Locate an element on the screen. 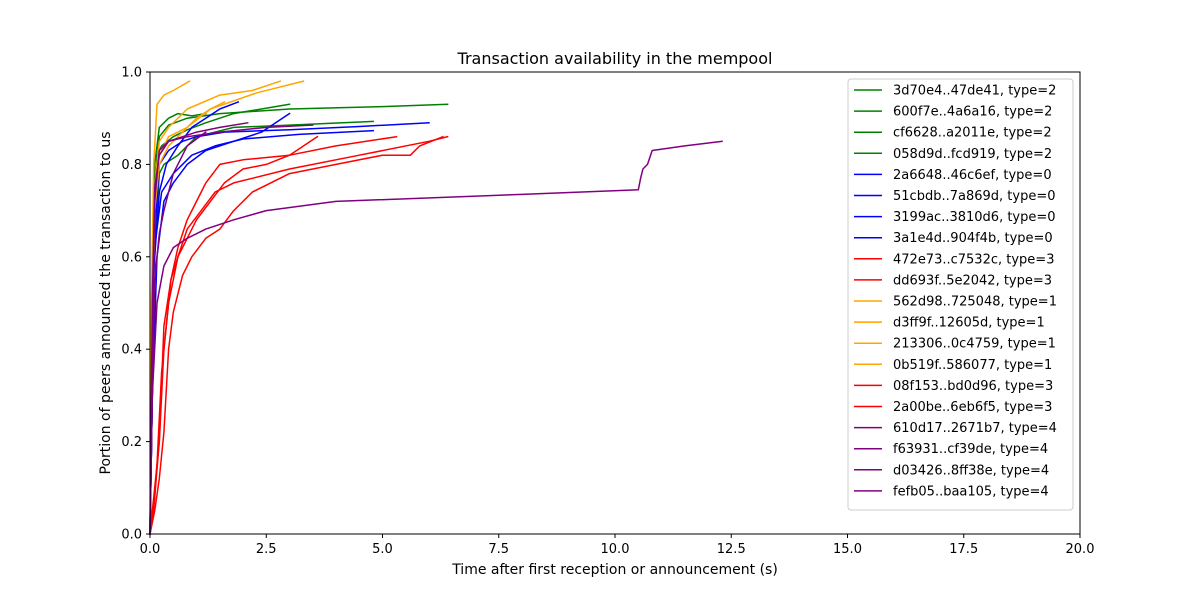 The image size is (1200, 600). legend-entry-label: 610d17..2671b7, type=4 is located at coordinates (975, 428).